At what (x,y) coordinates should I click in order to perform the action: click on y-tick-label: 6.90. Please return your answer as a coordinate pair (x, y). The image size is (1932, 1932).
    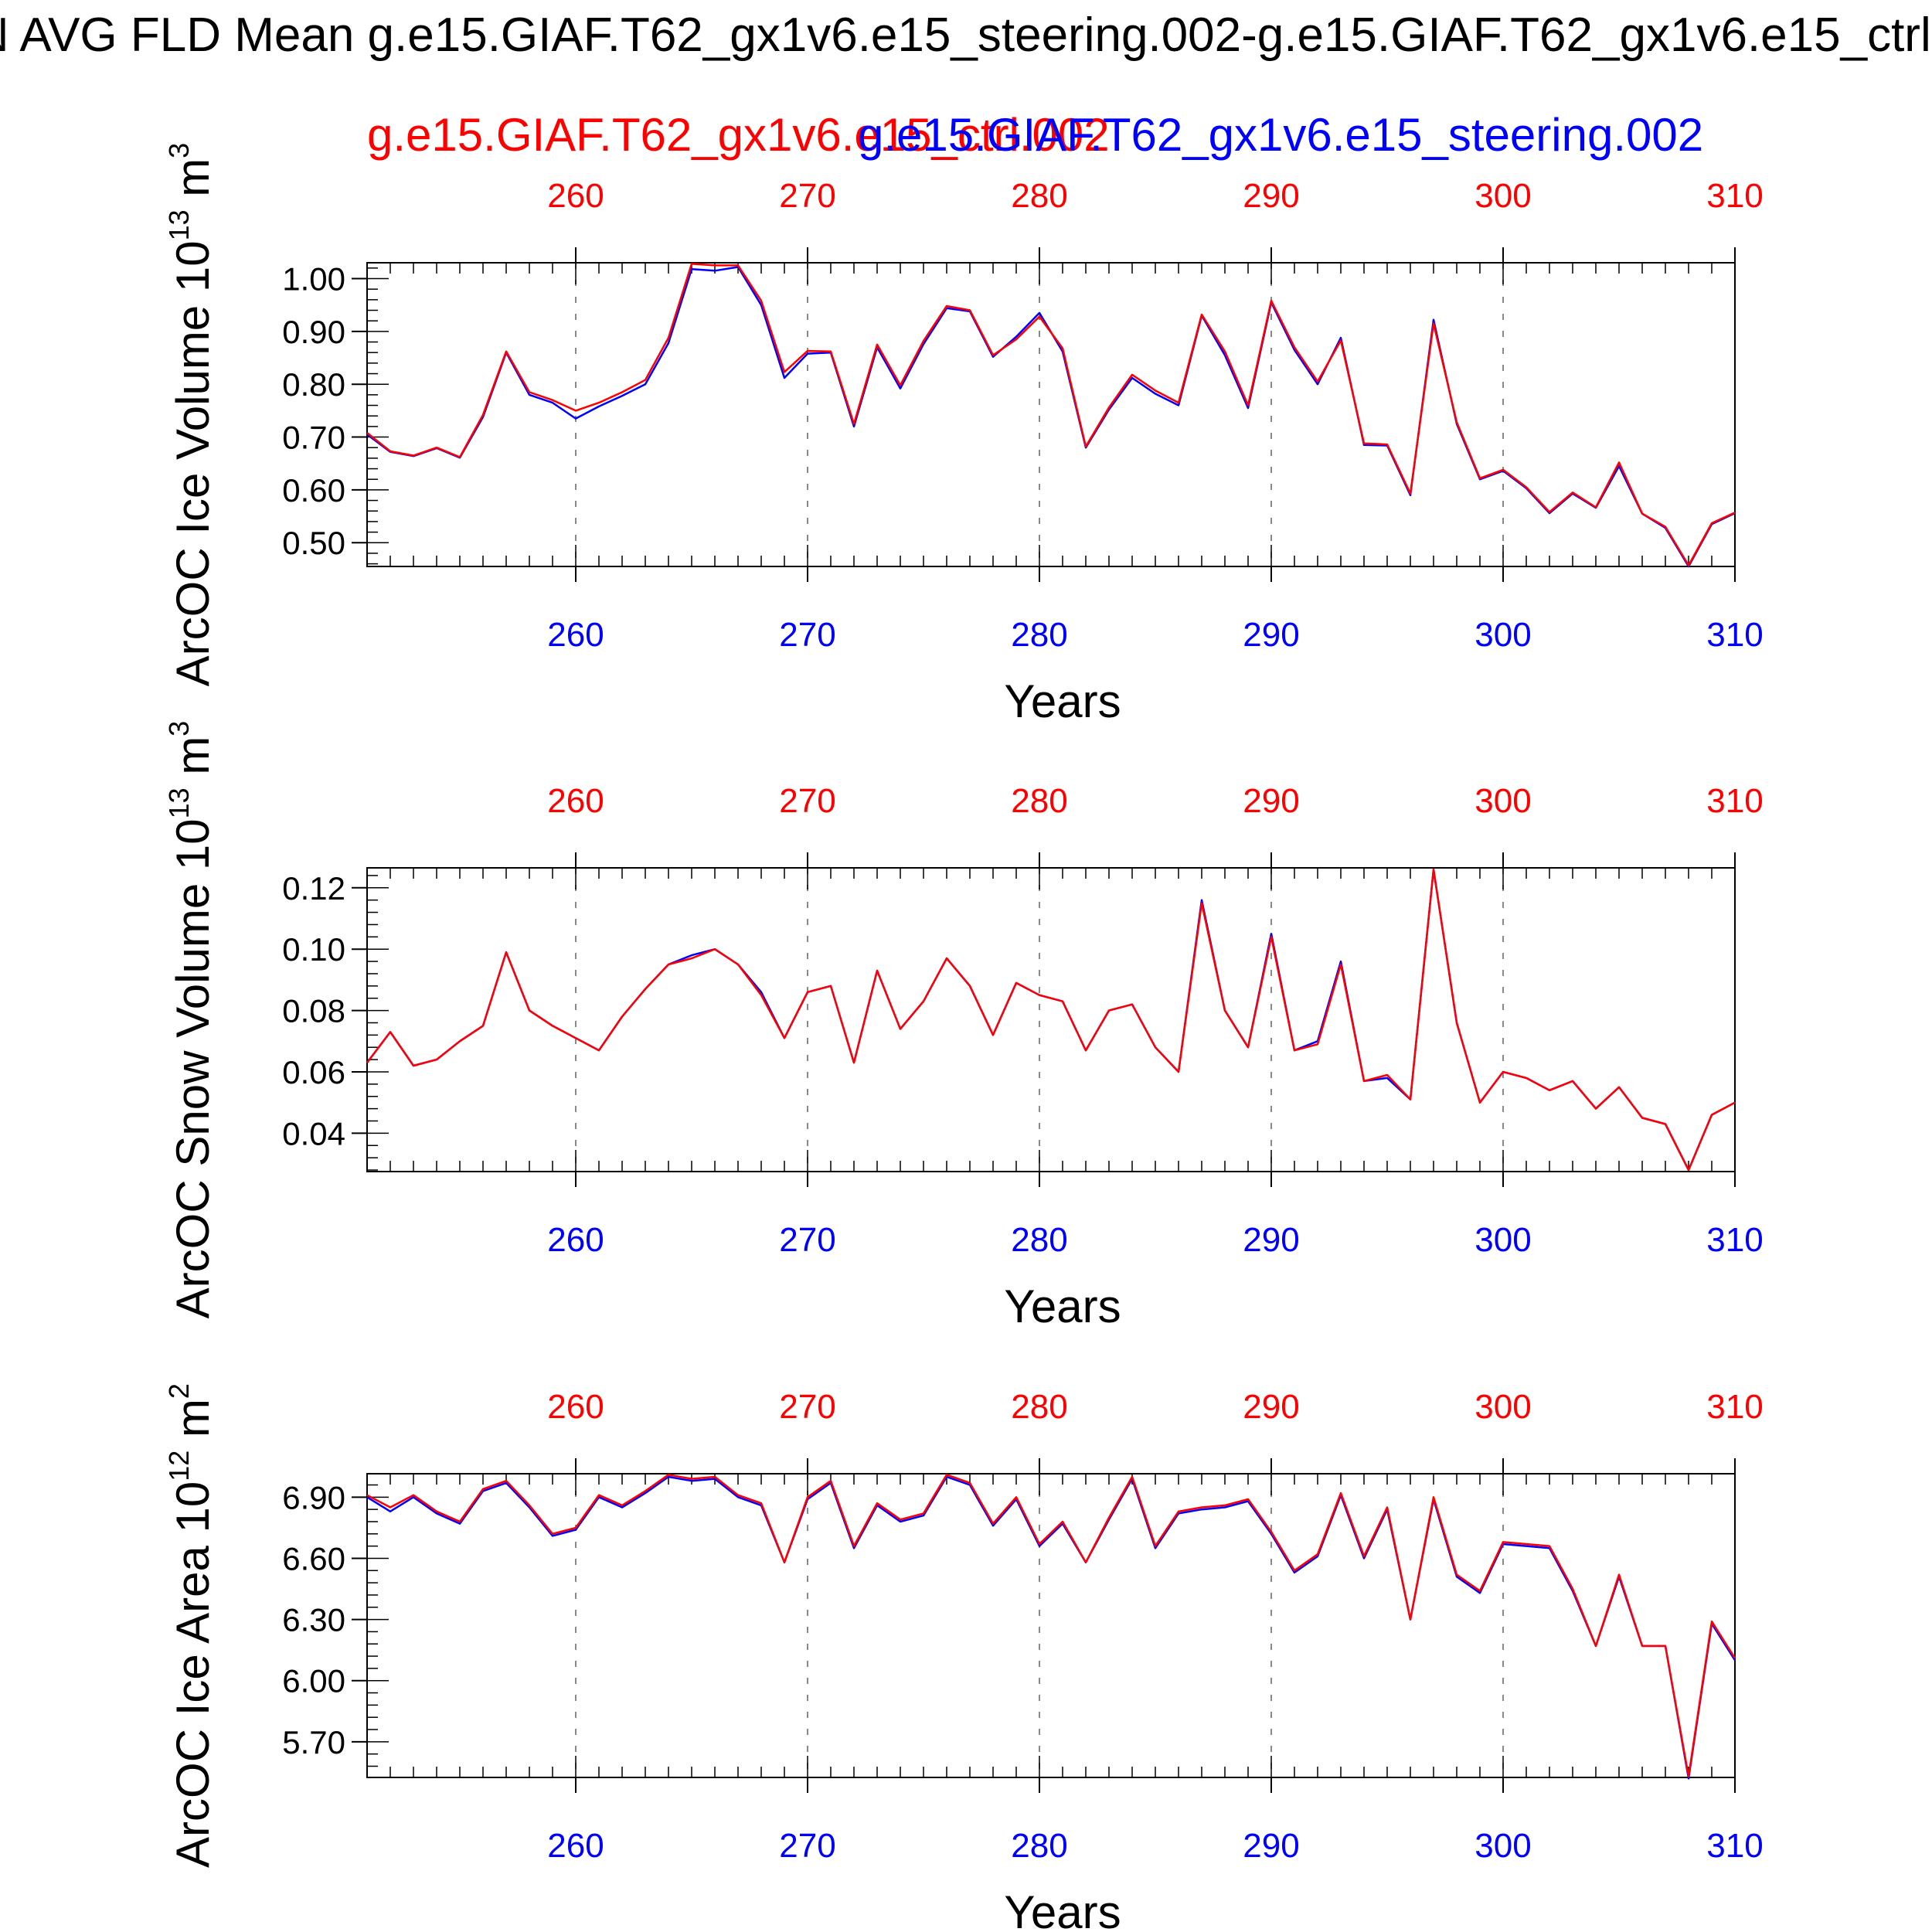
    Looking at the image, I should click on (314, 1497).